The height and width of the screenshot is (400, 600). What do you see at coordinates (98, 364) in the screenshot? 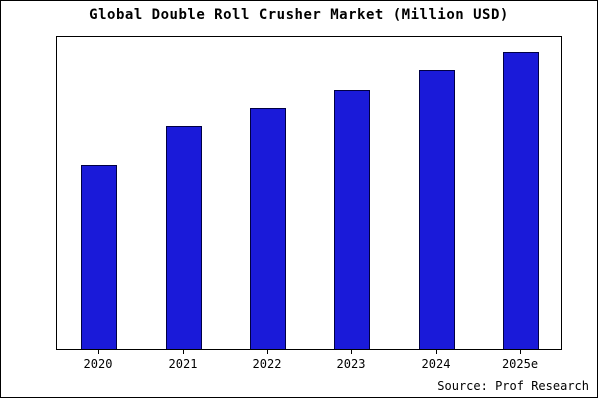
I see `x-tick-label-2020: 2020` at bounding box center [98, 364].